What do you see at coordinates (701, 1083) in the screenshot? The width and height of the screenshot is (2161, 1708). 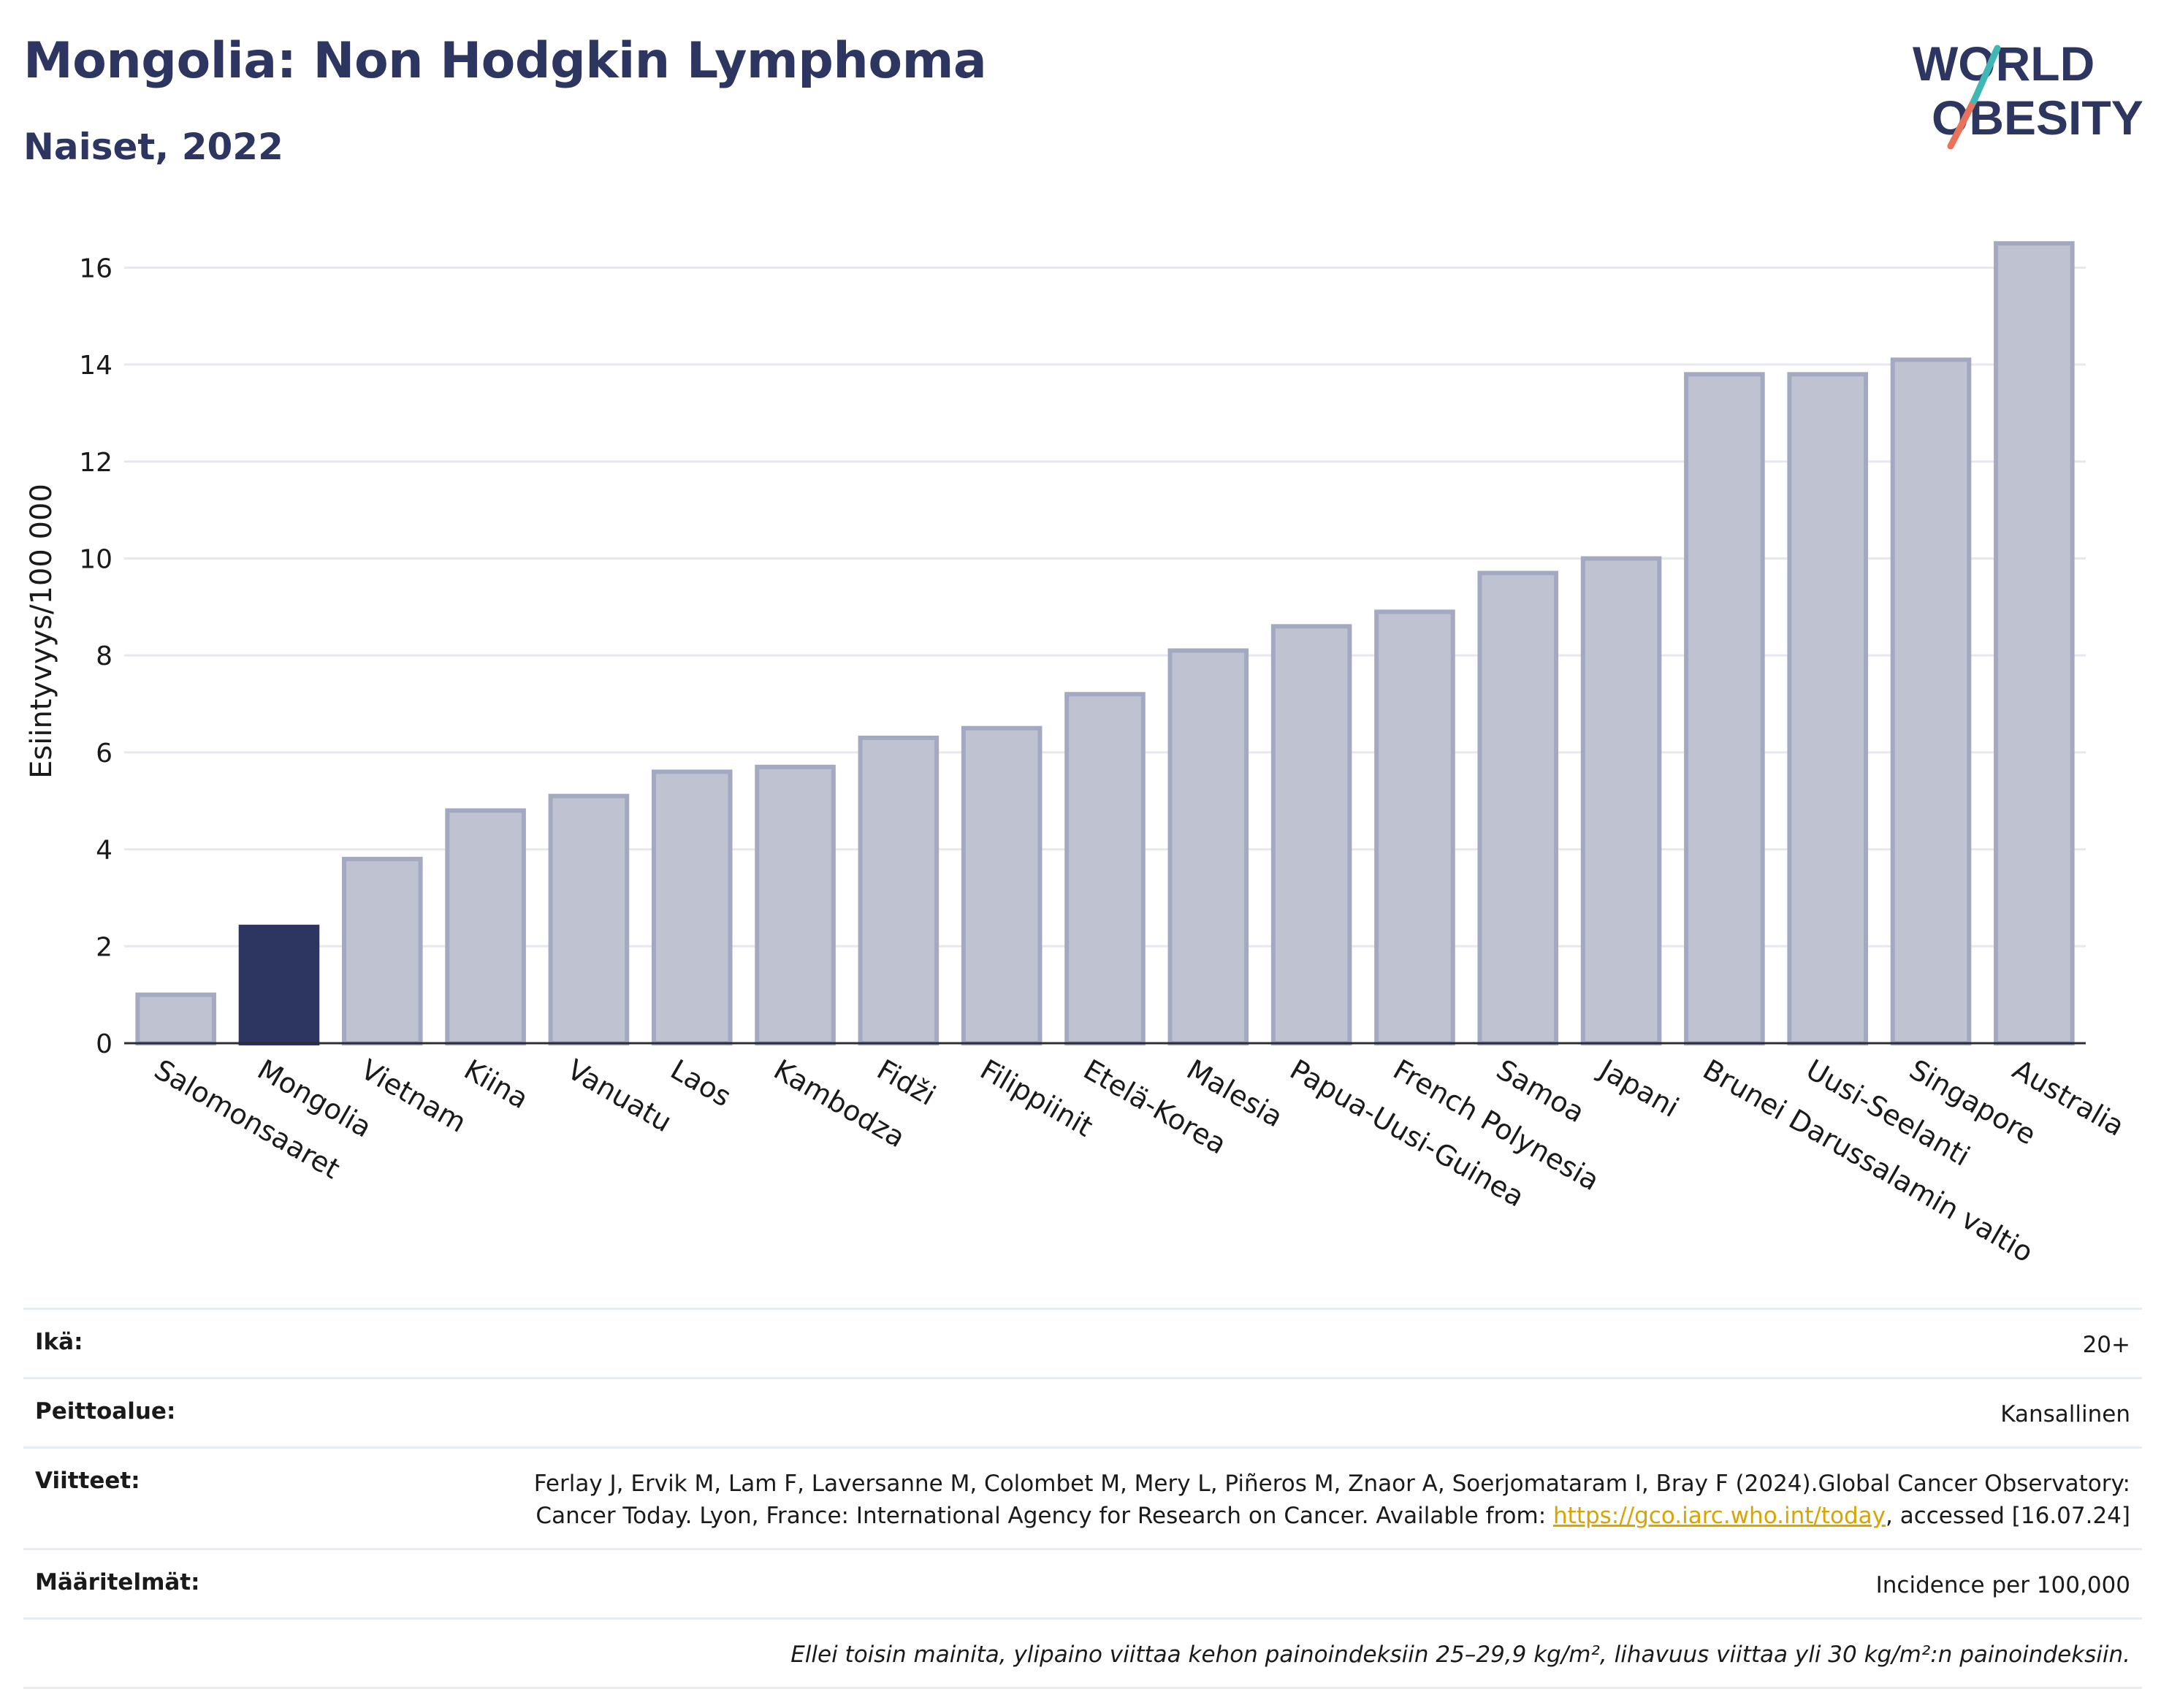 I see `x-tick-label: Laos` at bounding box center [701, 1083].